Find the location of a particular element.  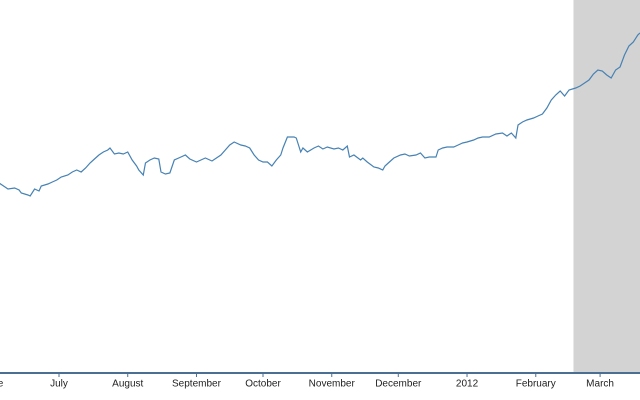

x-tick-label: September is located at coordinates (197, 384).